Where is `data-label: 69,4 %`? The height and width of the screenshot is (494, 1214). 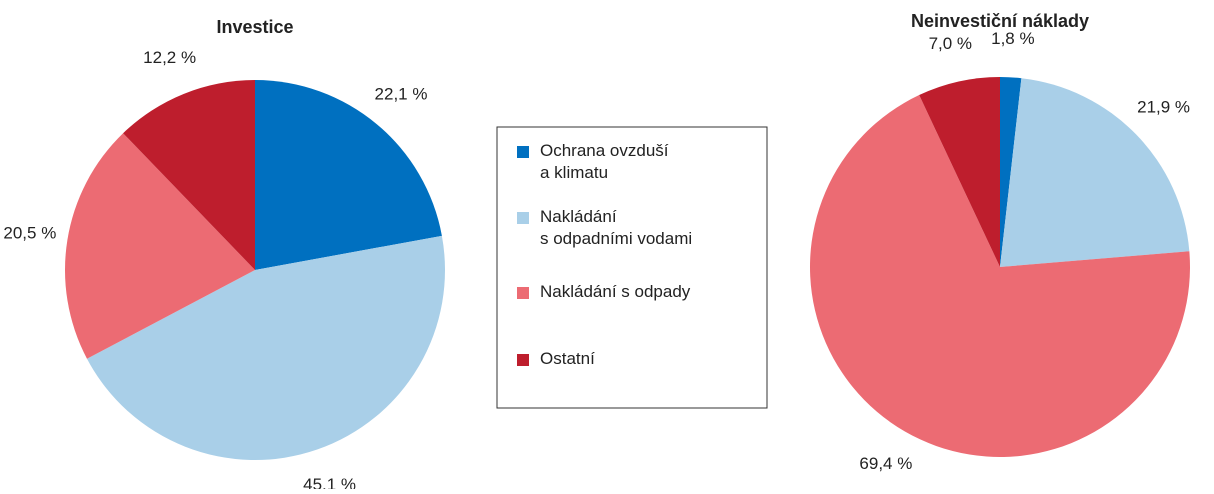 data-label: 69,4 % is located at coordinates (885, 463).